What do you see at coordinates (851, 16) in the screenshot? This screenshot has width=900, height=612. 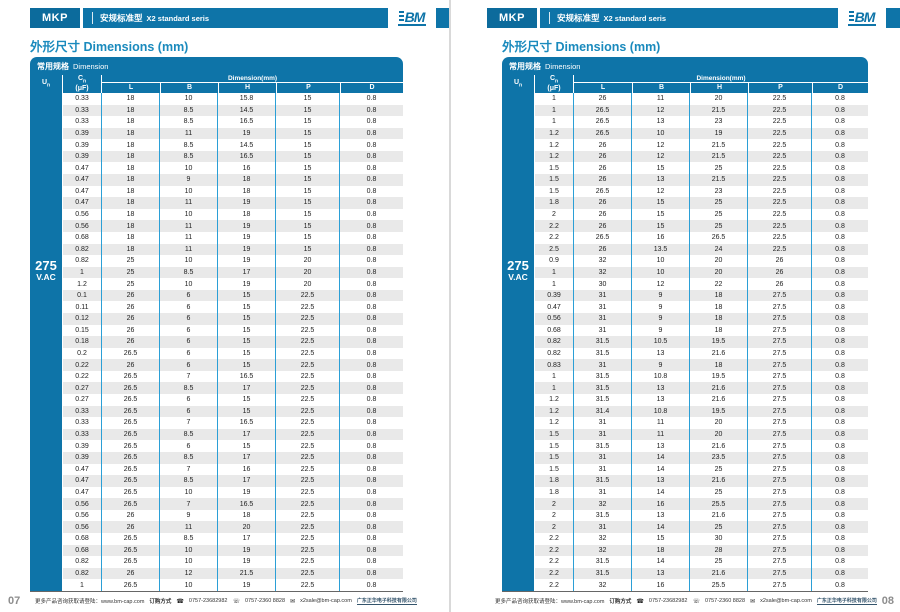 I see `logo-stripes-icon` at bounding box center [851, 16].